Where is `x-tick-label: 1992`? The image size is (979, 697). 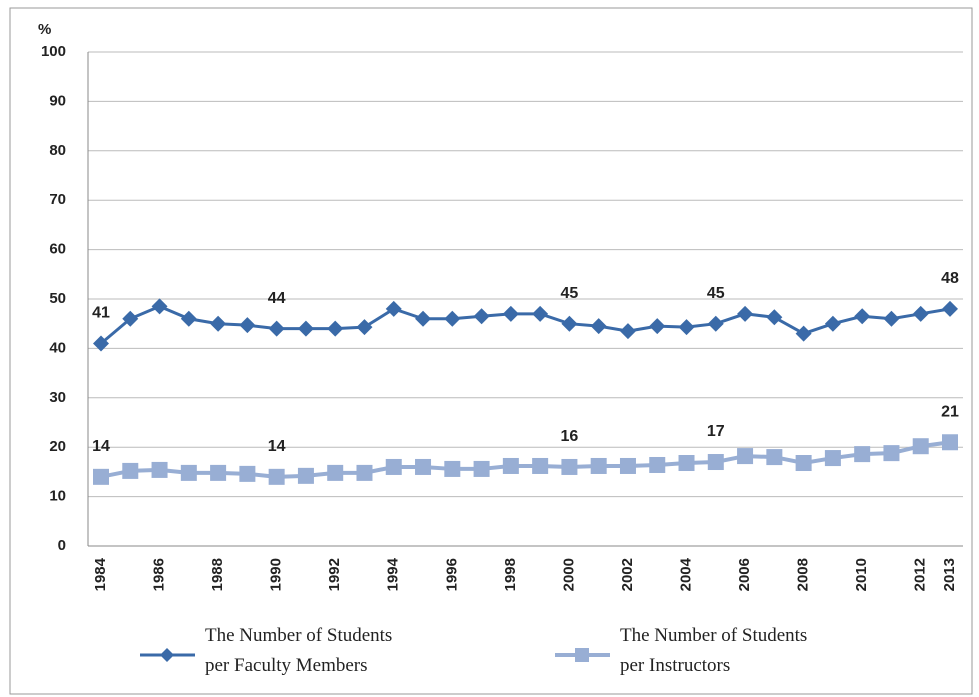 x-tick-label: 1992 is located at coordinates (334, 574).